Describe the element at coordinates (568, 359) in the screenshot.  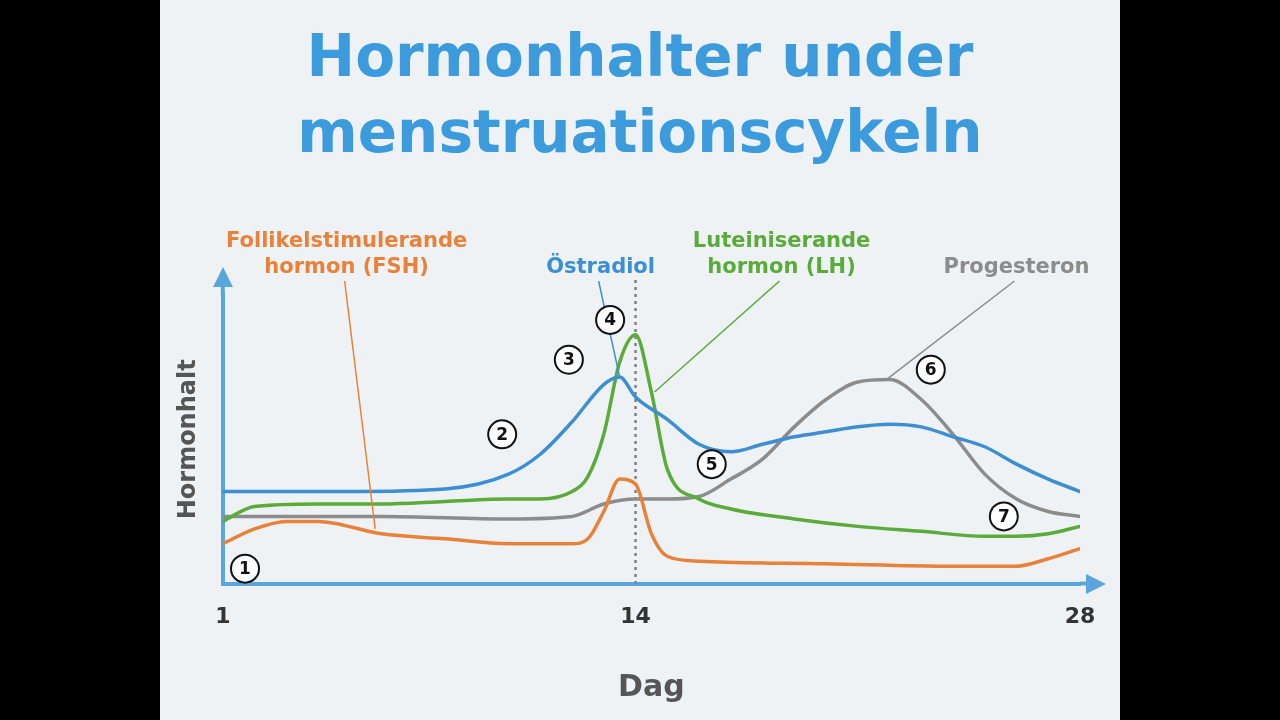
I see `annotation: 3` at that location.